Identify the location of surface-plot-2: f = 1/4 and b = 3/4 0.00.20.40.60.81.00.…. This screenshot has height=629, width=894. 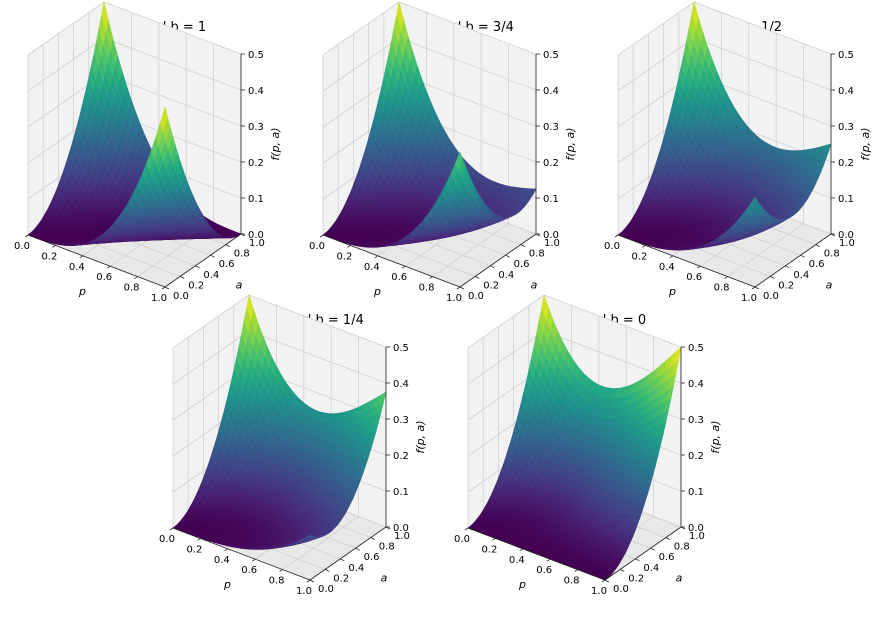
(451, 154).